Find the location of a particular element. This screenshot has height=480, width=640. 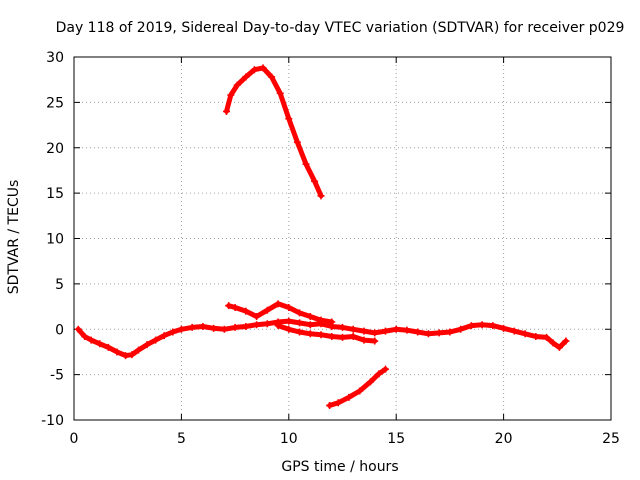

x-tick-label: 0 is located at coordinates (74, 439).